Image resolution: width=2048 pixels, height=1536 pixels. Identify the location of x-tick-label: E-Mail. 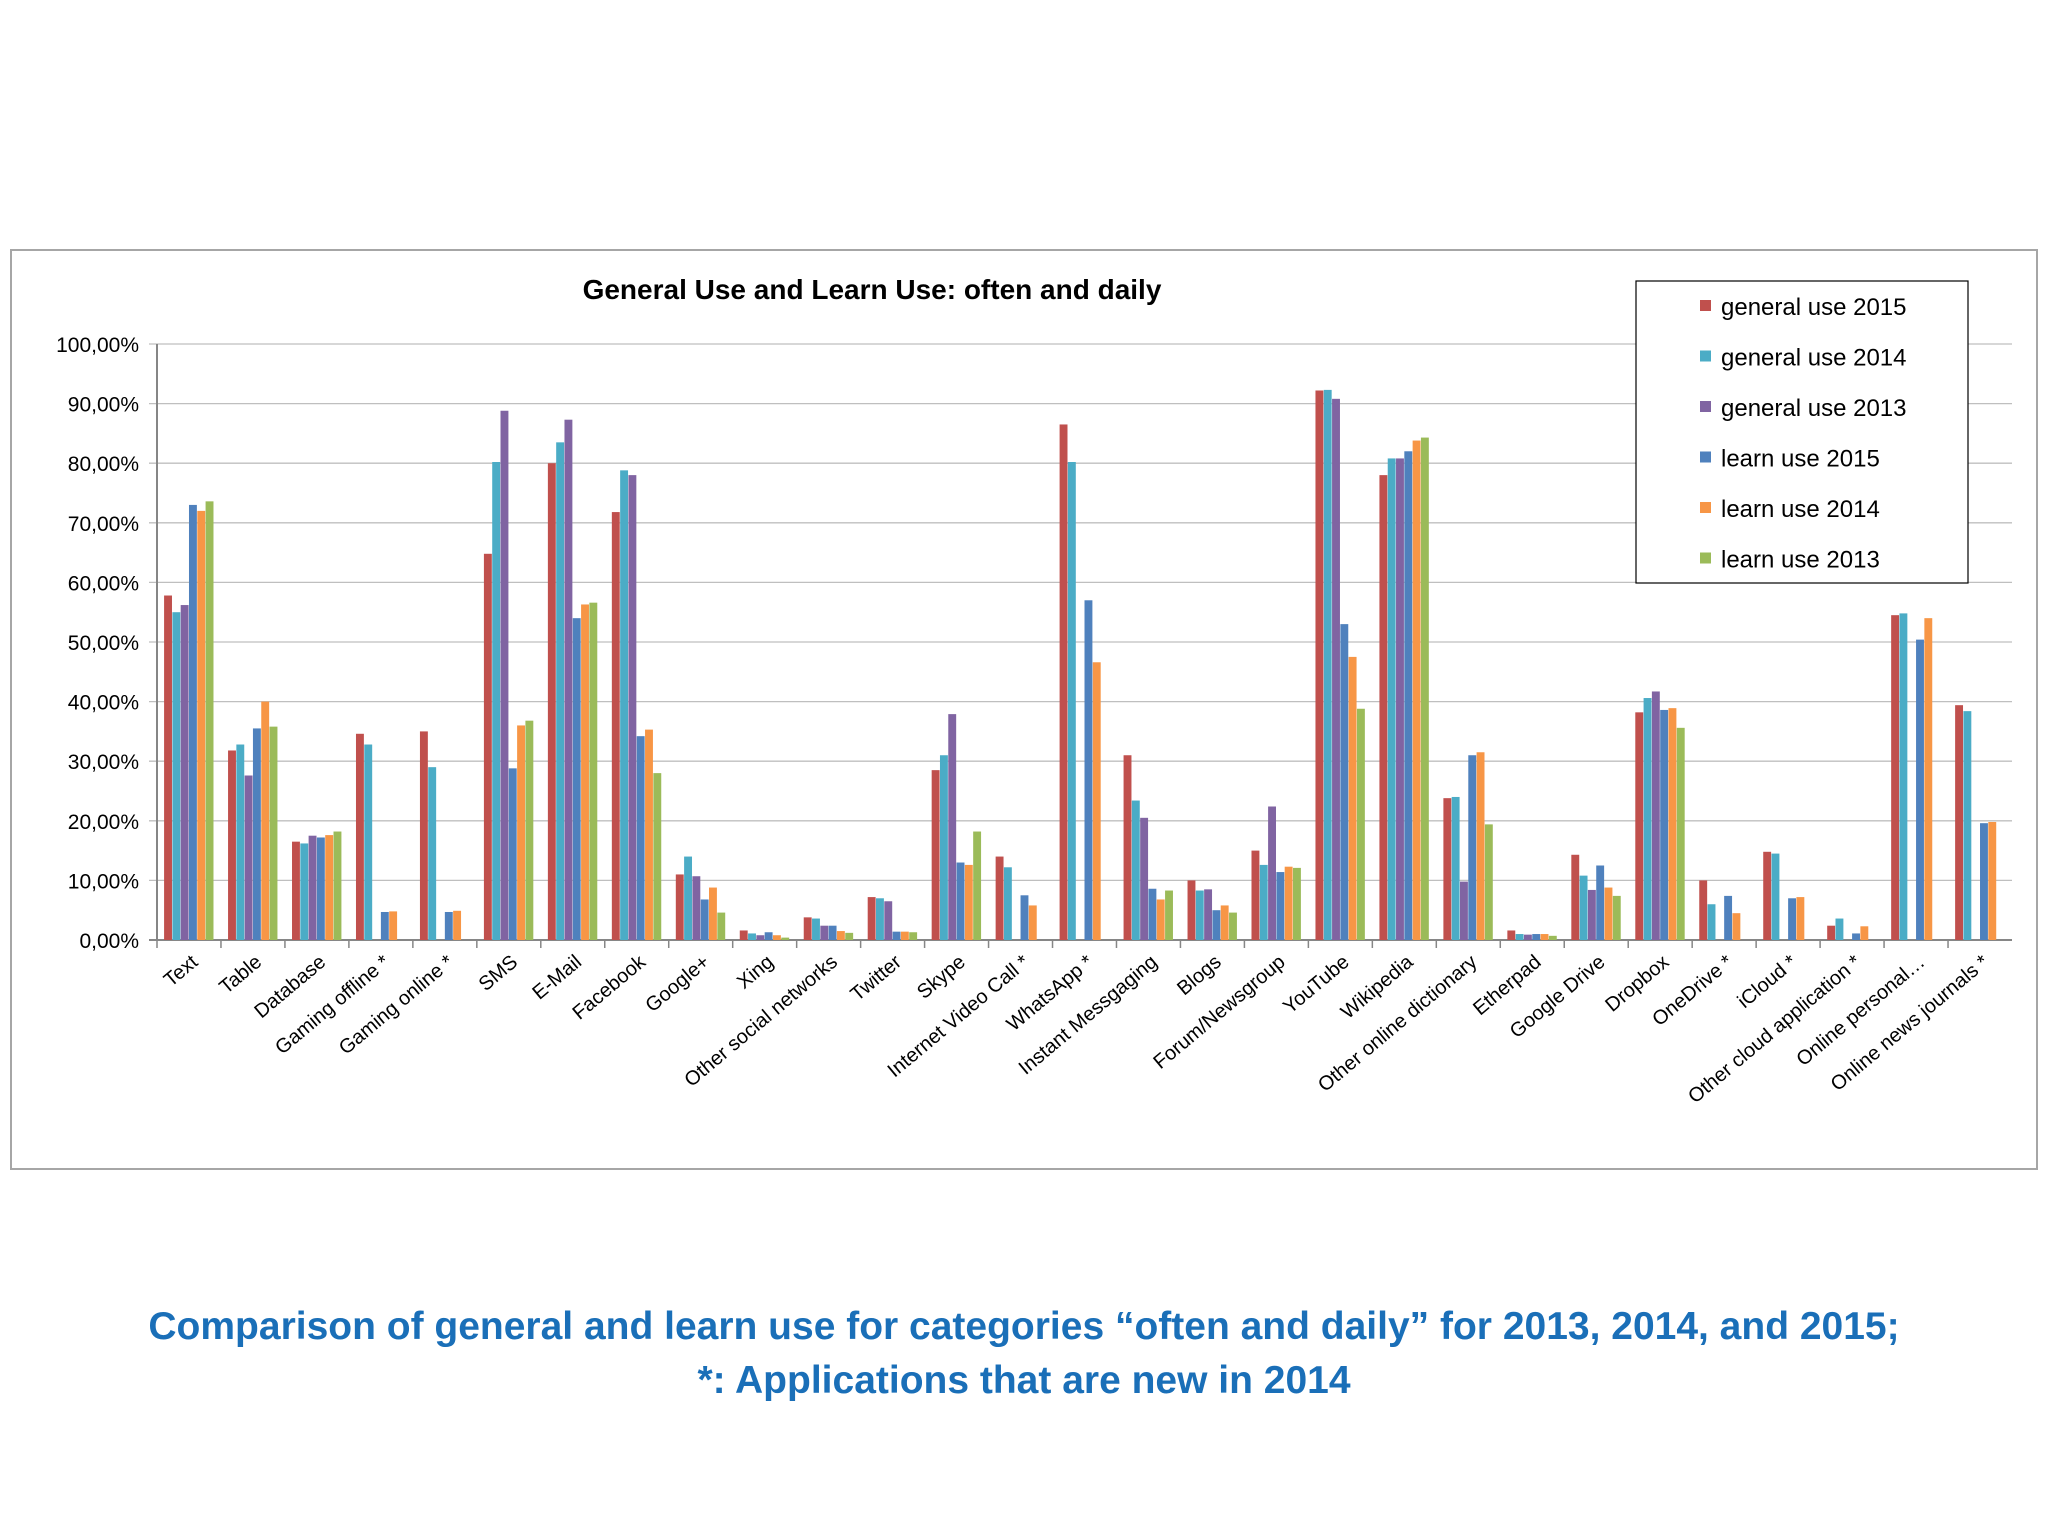
(557, 977).